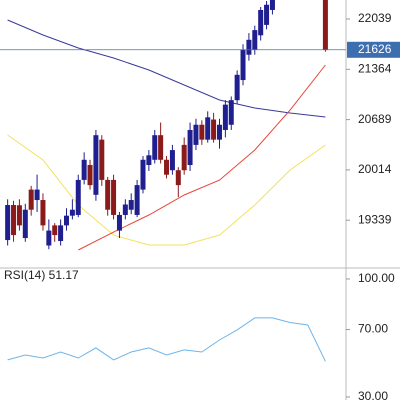 The image size is (400, 400). Describe the element at coordinates (376, 278) in the screenshot. I see `y-tick-label: 100.00` at that location.